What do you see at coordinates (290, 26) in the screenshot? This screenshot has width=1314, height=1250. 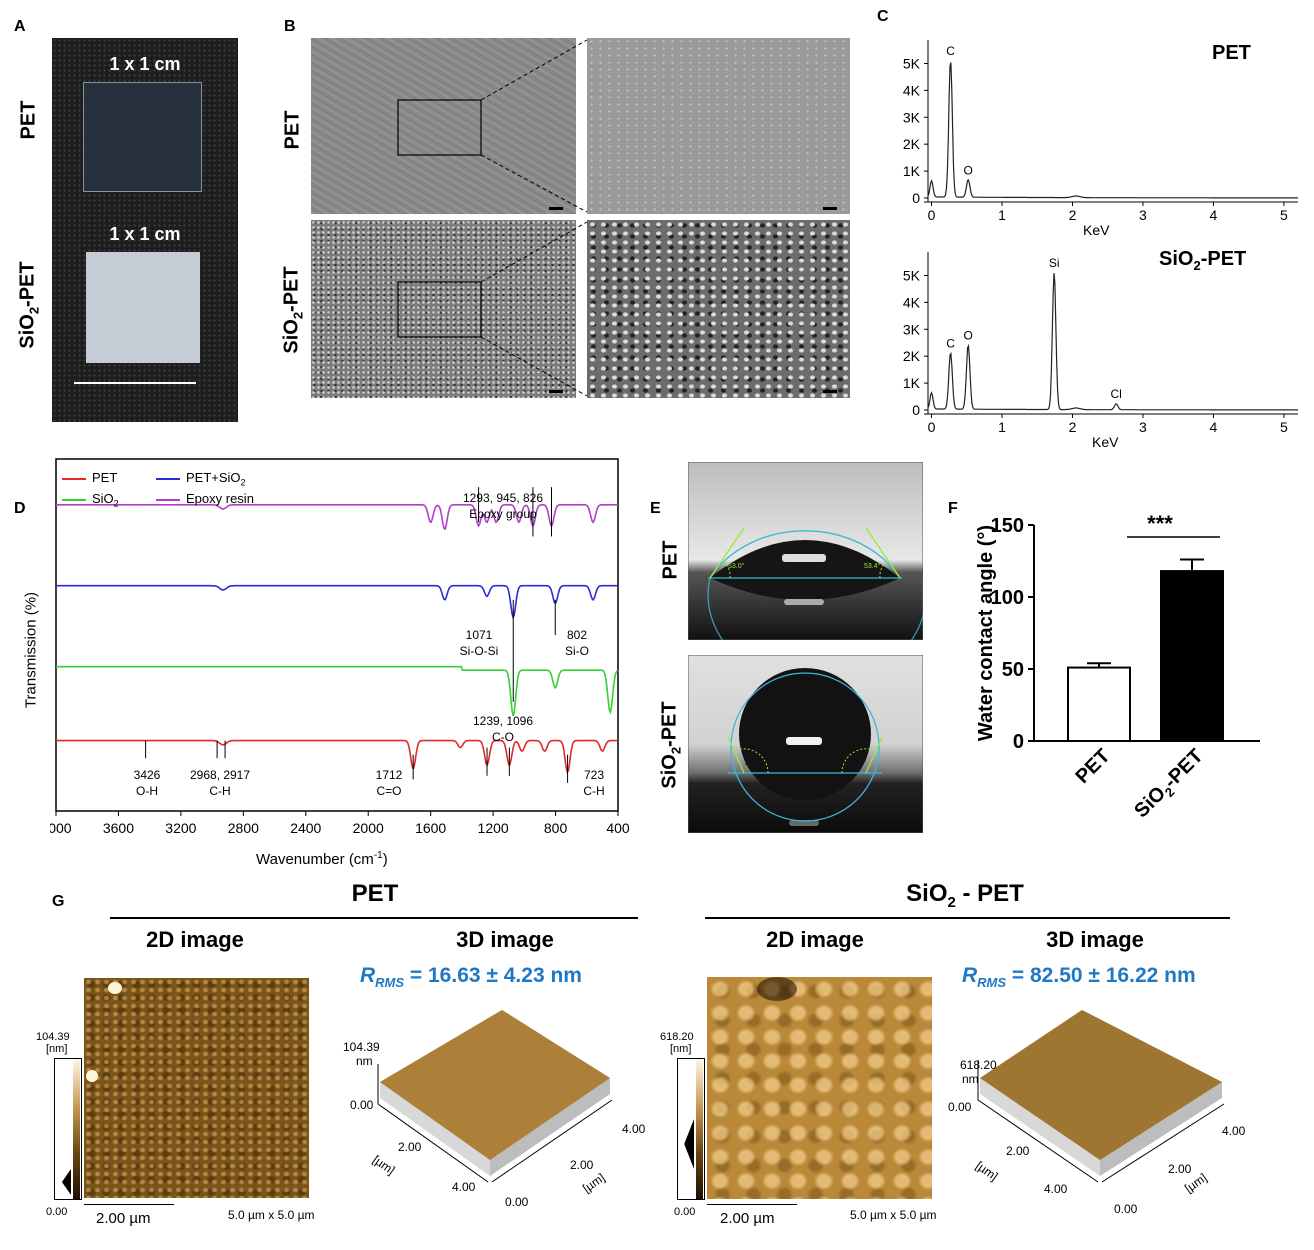 I see `panel-b-letter: B` at bounding box center [290, 26].